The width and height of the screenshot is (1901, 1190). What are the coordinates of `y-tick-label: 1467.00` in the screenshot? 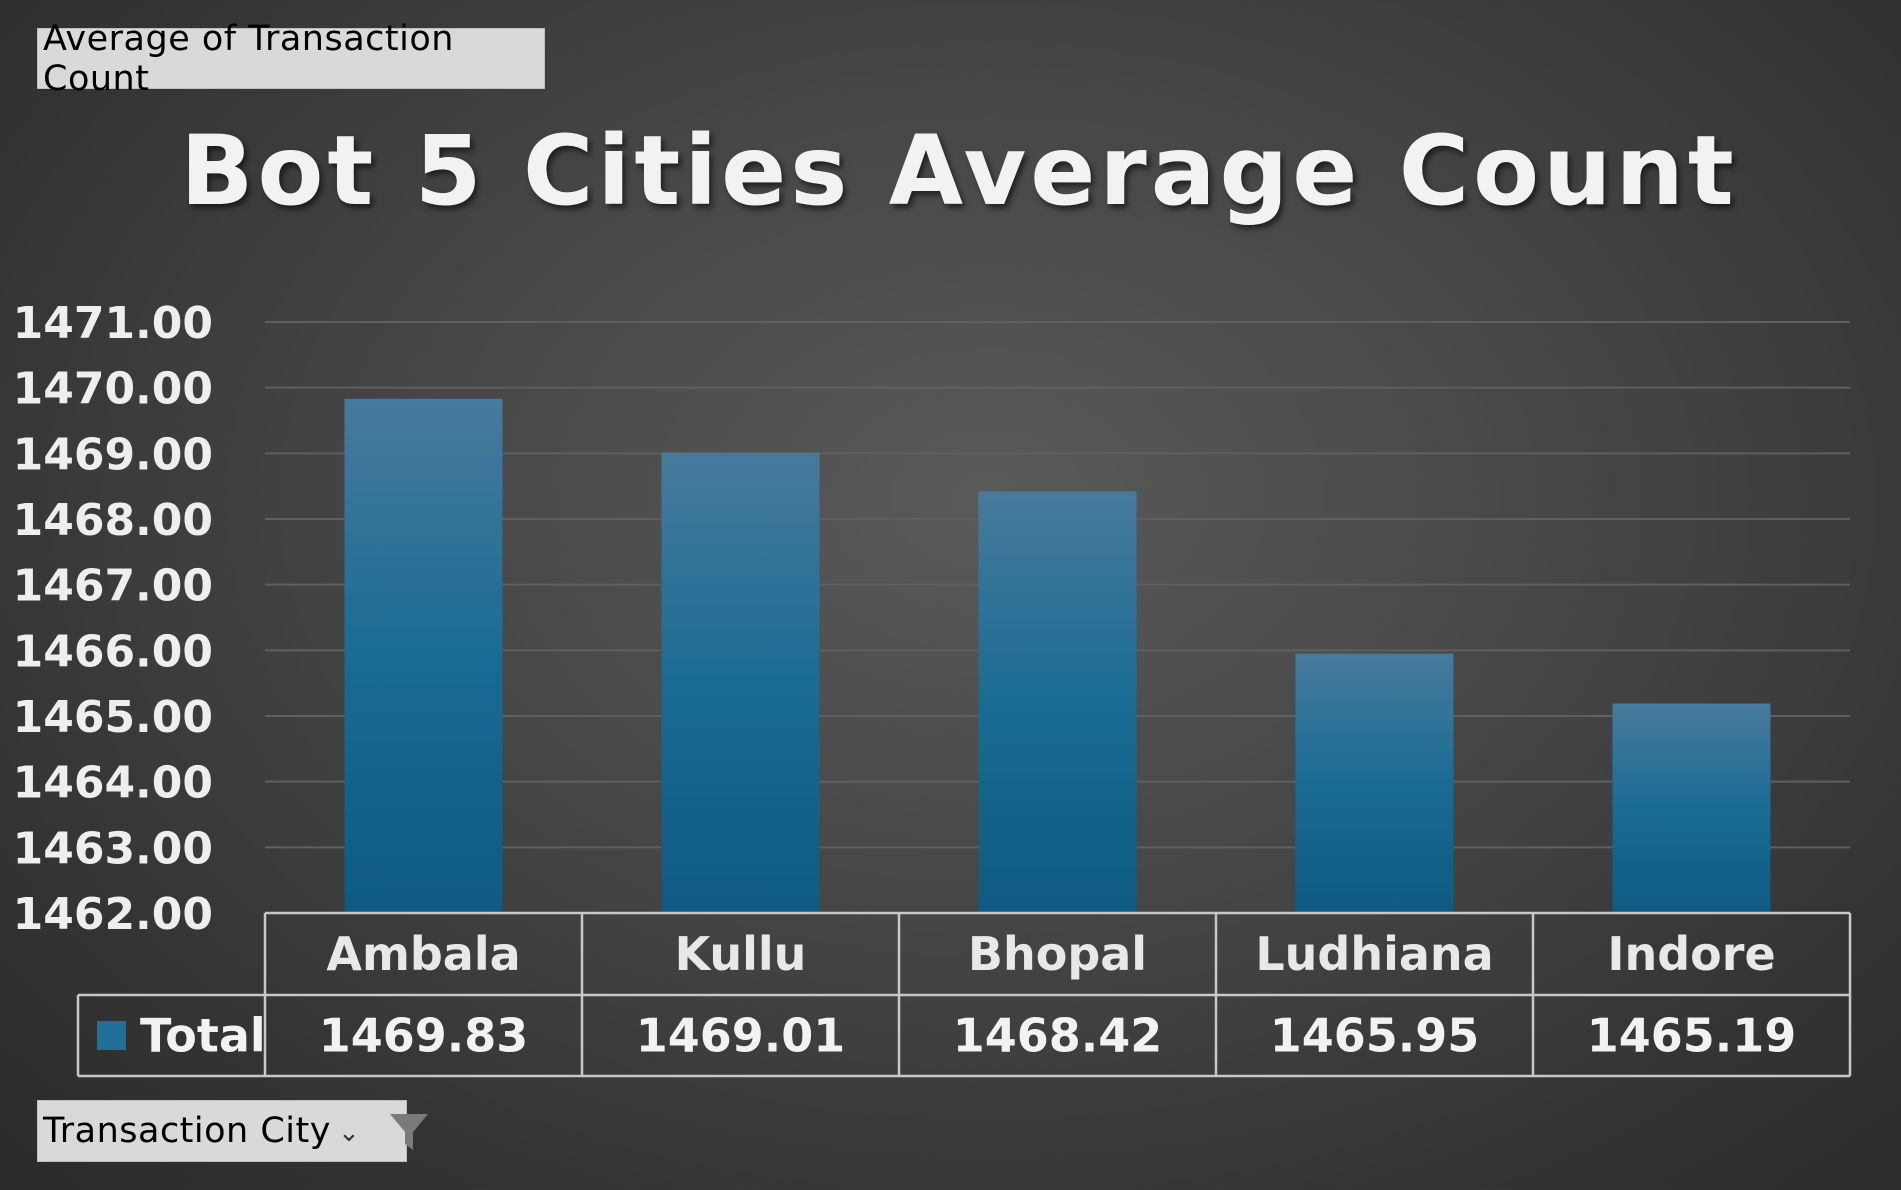 It's located at (113, 586).